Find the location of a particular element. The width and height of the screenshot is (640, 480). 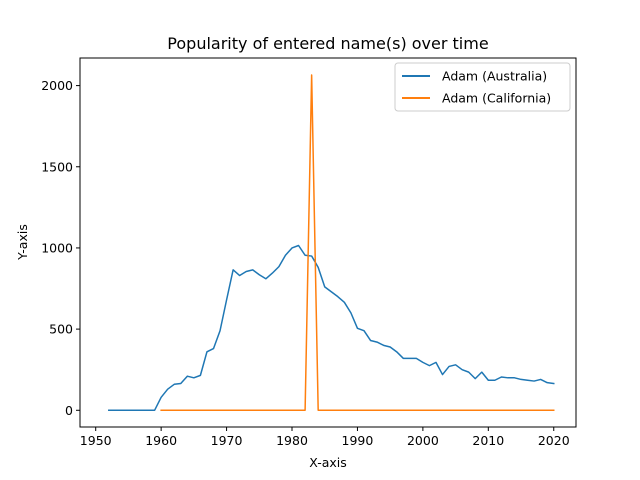

y-tick-label: 1500 is located at coordinates (57, 166).